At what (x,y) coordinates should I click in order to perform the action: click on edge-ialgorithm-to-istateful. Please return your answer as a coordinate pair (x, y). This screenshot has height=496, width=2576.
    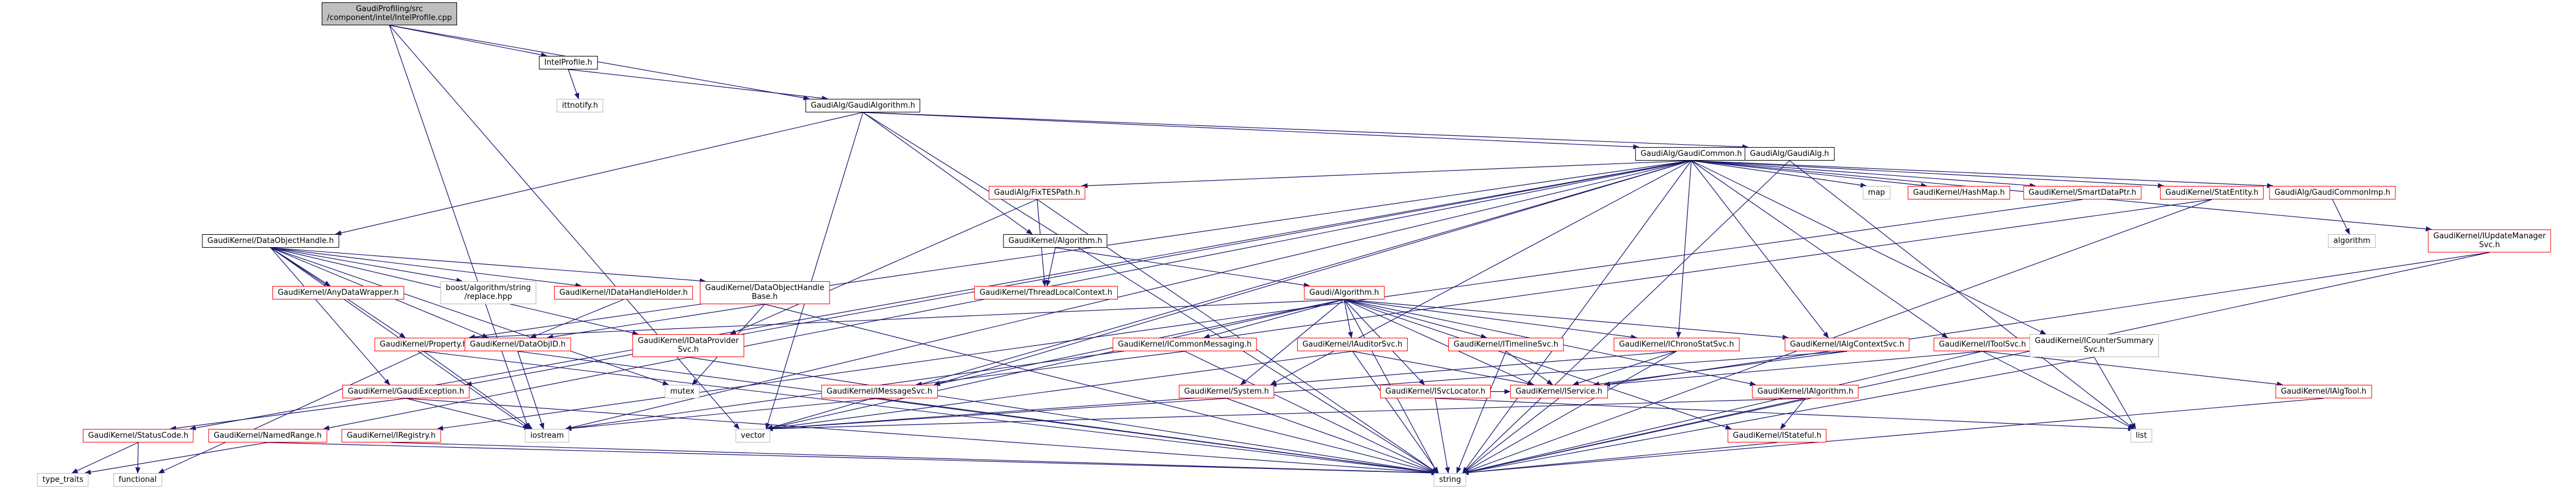
    Looking at the image, I should click on (1793, 414).